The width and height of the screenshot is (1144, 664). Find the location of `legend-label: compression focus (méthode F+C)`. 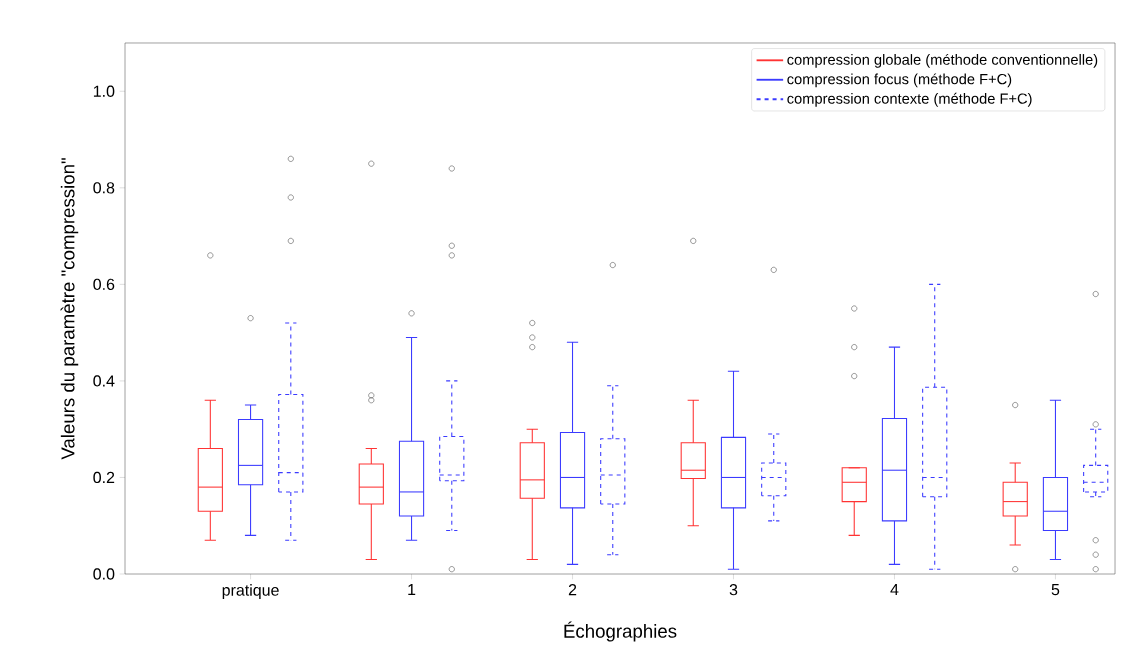

legend-label: compression focus (méthode F+C) is located at coordinates (899, 80).